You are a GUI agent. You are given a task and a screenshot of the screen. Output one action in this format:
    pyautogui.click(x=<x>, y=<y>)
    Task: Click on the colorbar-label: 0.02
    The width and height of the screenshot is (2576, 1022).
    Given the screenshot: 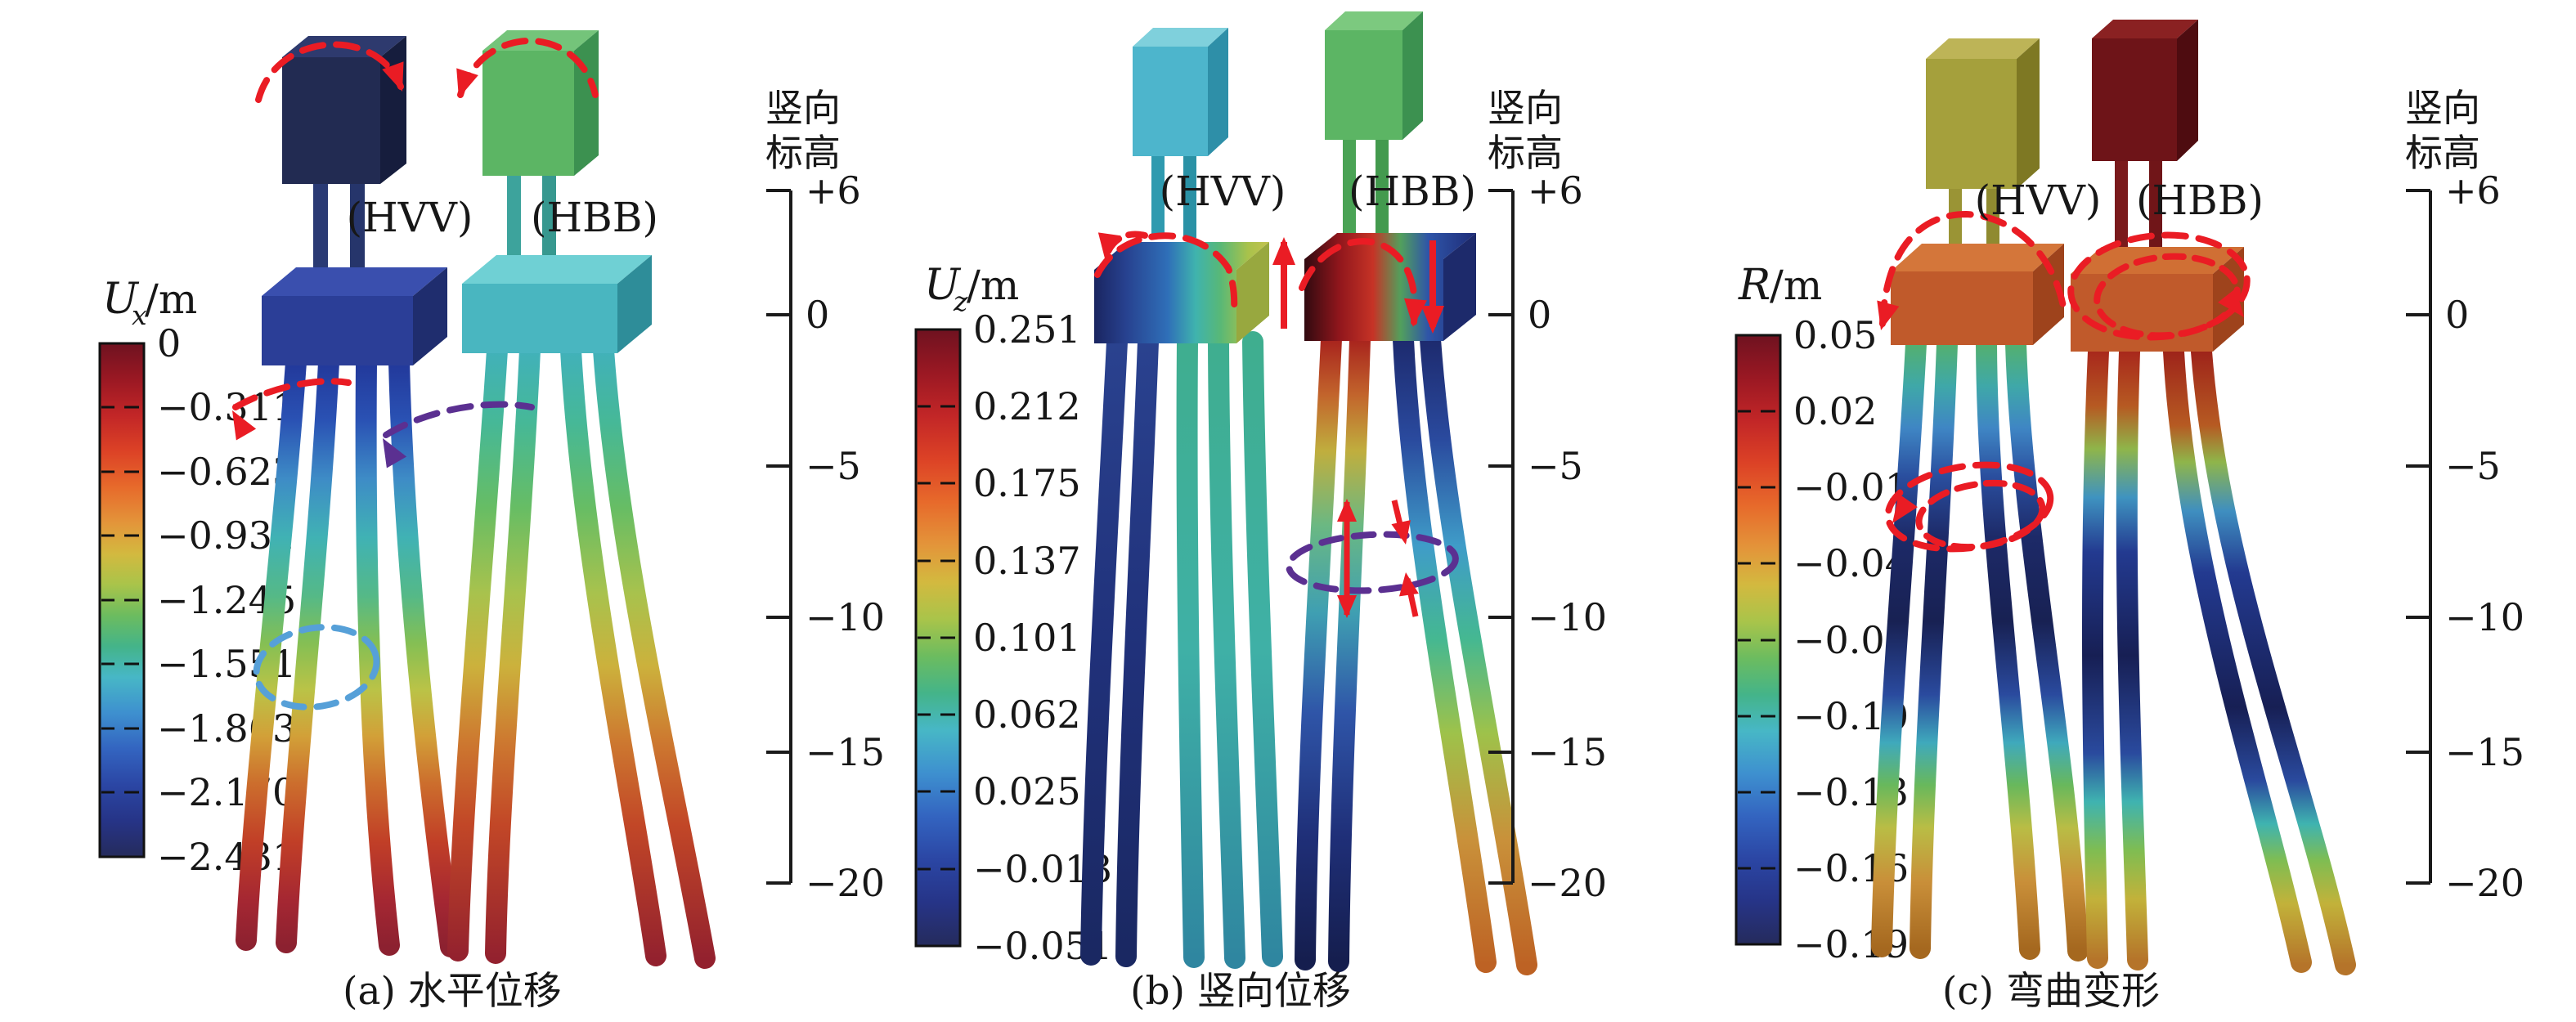 What is the action you would take?
    pyautogui.click(x=1835, y=411)
    